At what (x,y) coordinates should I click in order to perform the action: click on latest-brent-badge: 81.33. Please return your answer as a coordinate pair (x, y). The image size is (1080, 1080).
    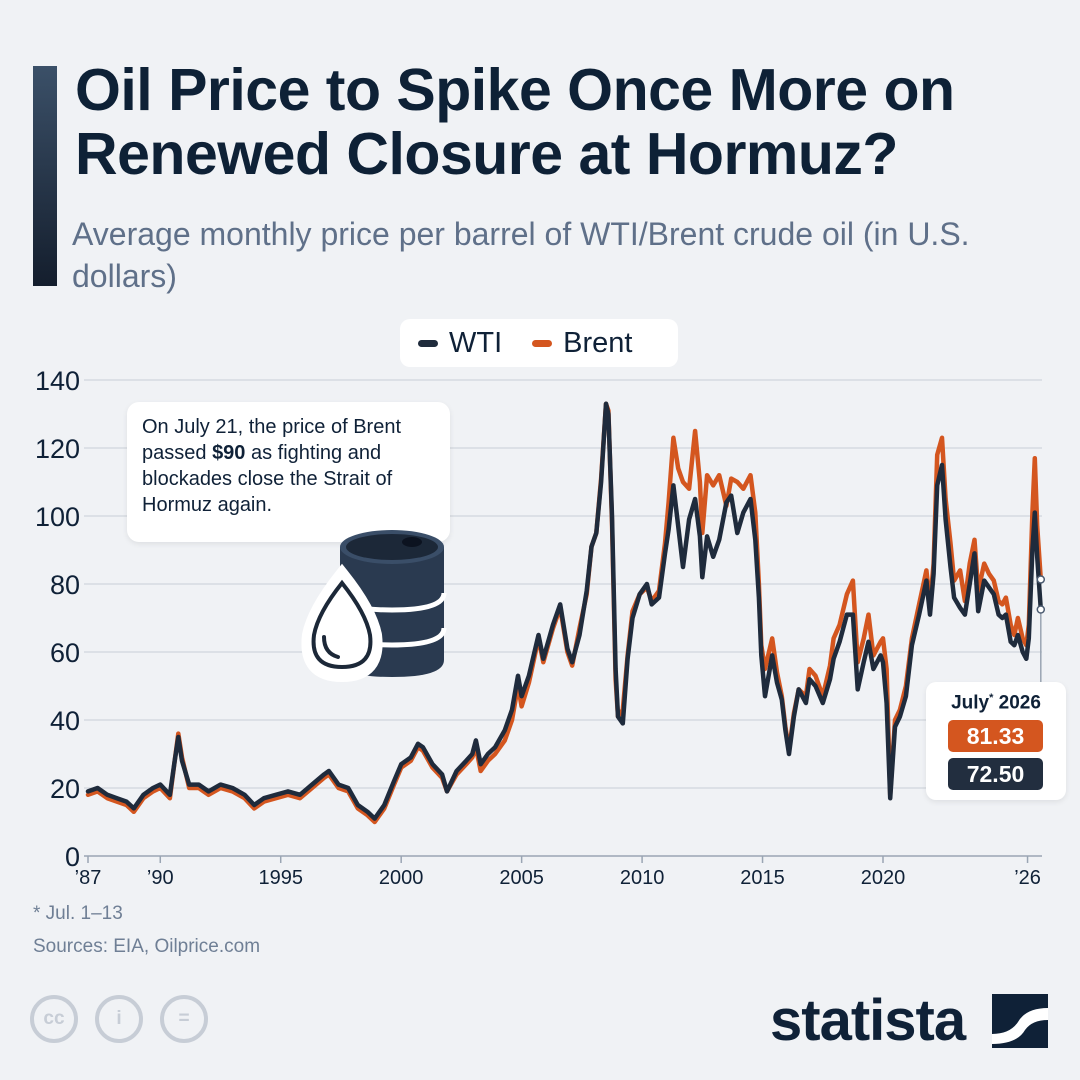
    Looking at the image, I should click on (995, 736).